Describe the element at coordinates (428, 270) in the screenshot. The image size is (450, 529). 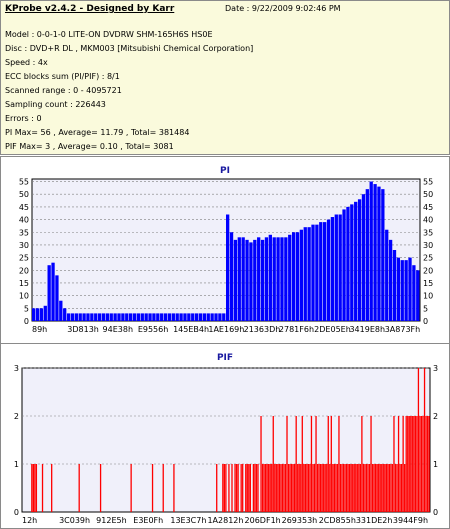
I see `pi-y-tick-right: 20` at that location.